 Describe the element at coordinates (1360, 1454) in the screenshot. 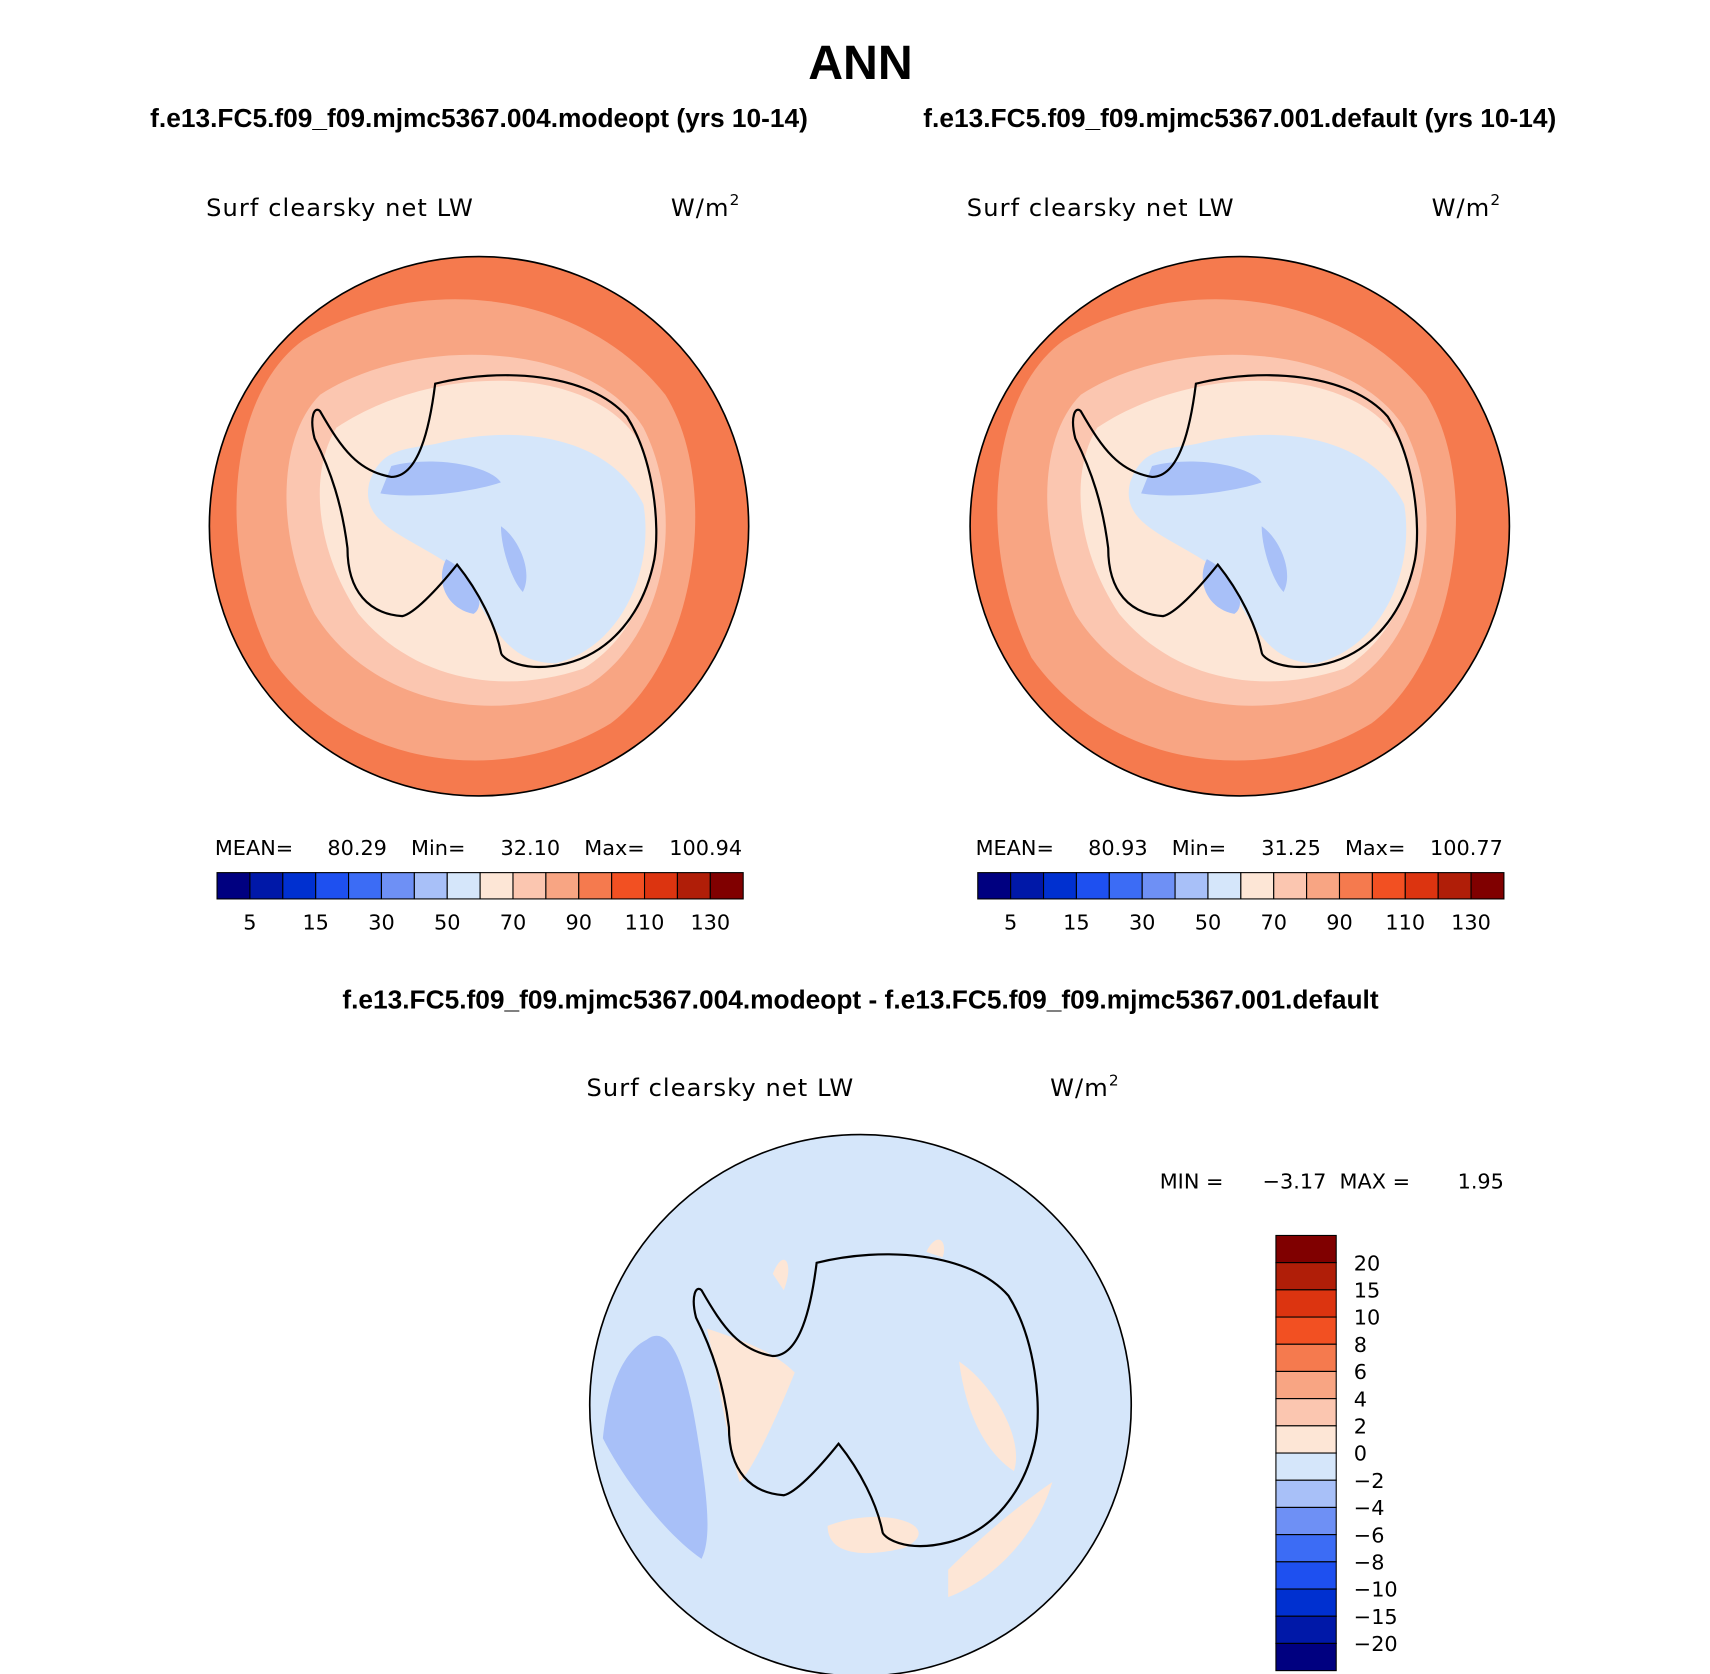

I see `colorbar-label: 0` at that location.